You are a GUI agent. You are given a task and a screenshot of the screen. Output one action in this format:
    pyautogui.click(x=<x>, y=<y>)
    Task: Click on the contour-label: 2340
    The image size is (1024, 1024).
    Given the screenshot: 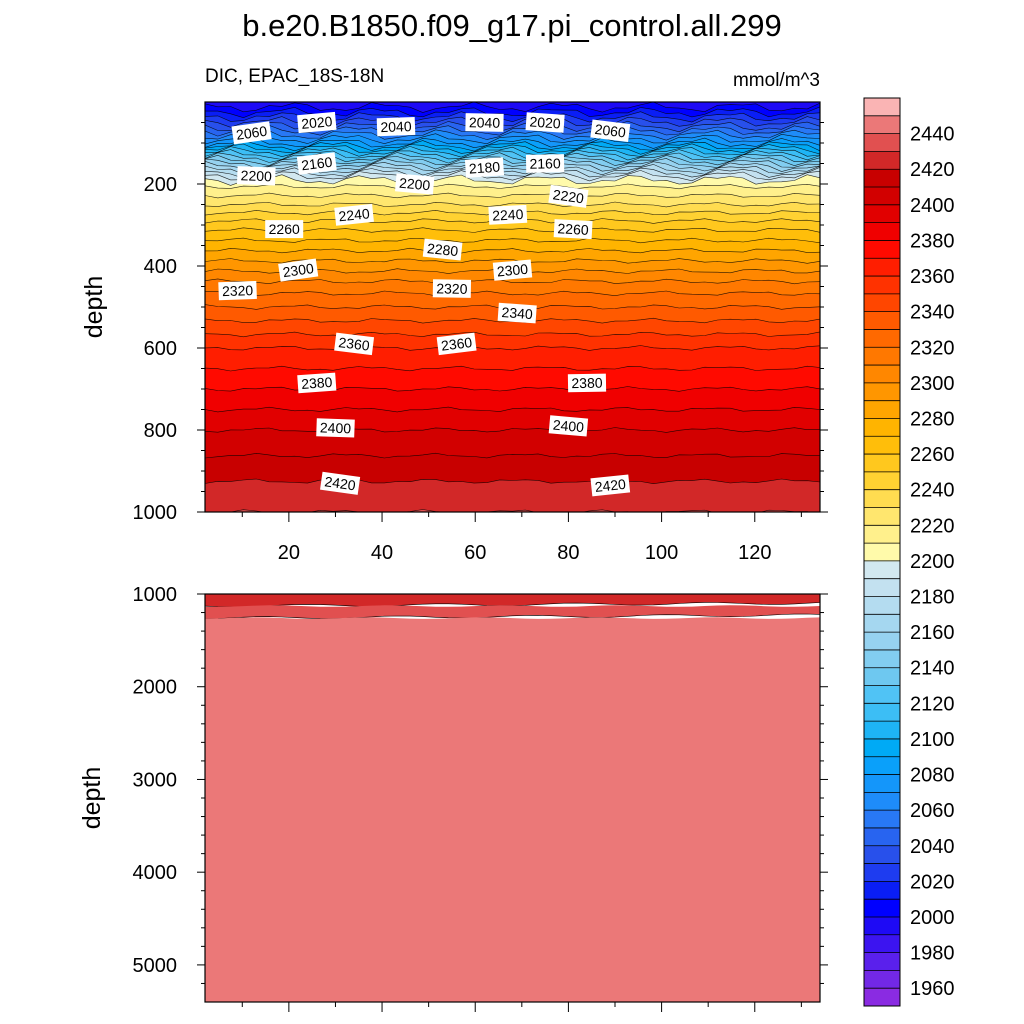 What is the action you would take?
    pyautogui.click(x=517, y=313)
    